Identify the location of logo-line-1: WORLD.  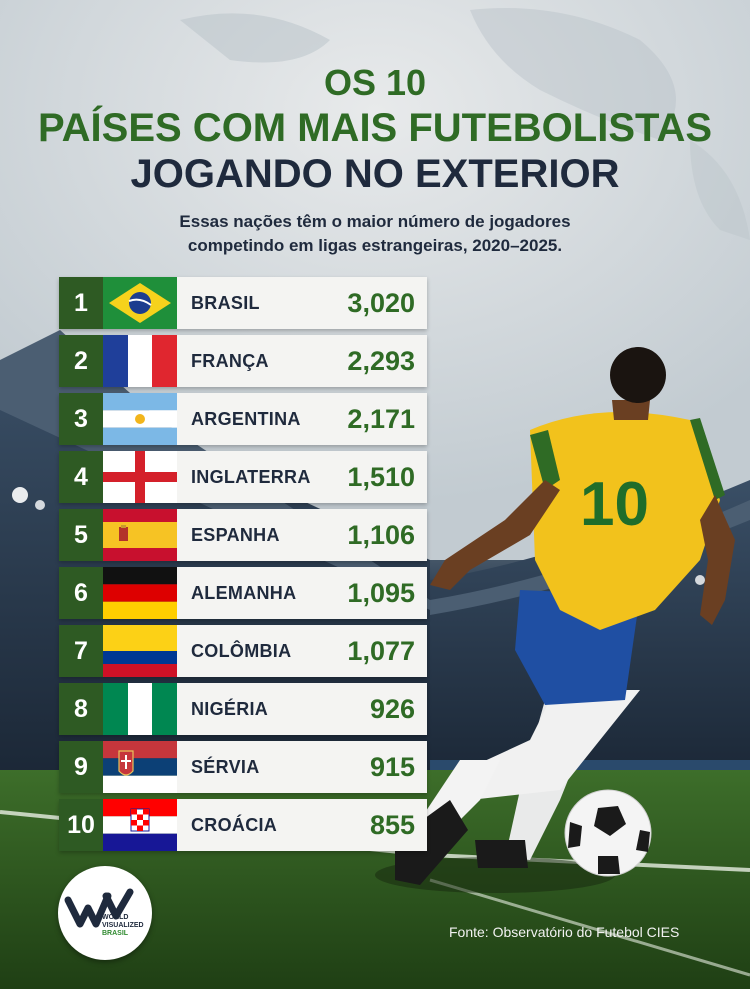
(115, 917).